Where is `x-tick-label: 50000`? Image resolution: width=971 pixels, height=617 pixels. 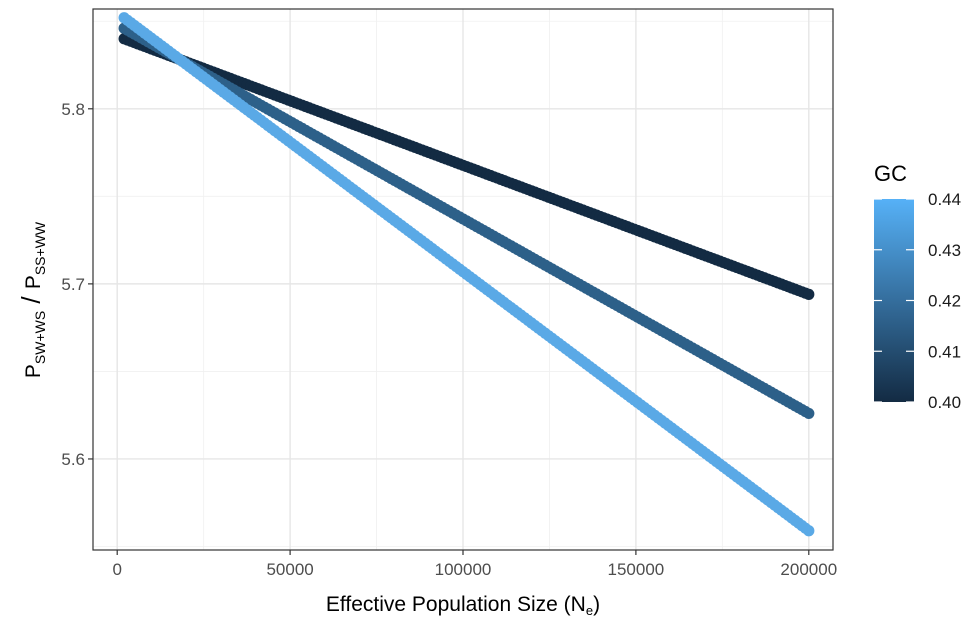 x-tick-label: 50000 is located at coordinates (289, 569).